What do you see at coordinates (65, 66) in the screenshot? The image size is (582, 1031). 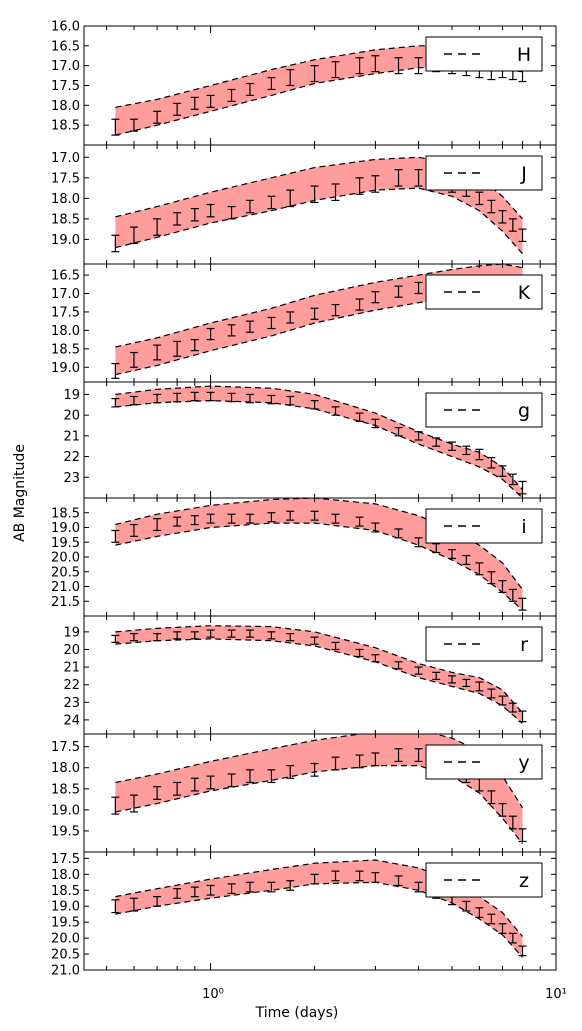 I see `y-tick-label: 17.0` at bounding box center [65, 66].